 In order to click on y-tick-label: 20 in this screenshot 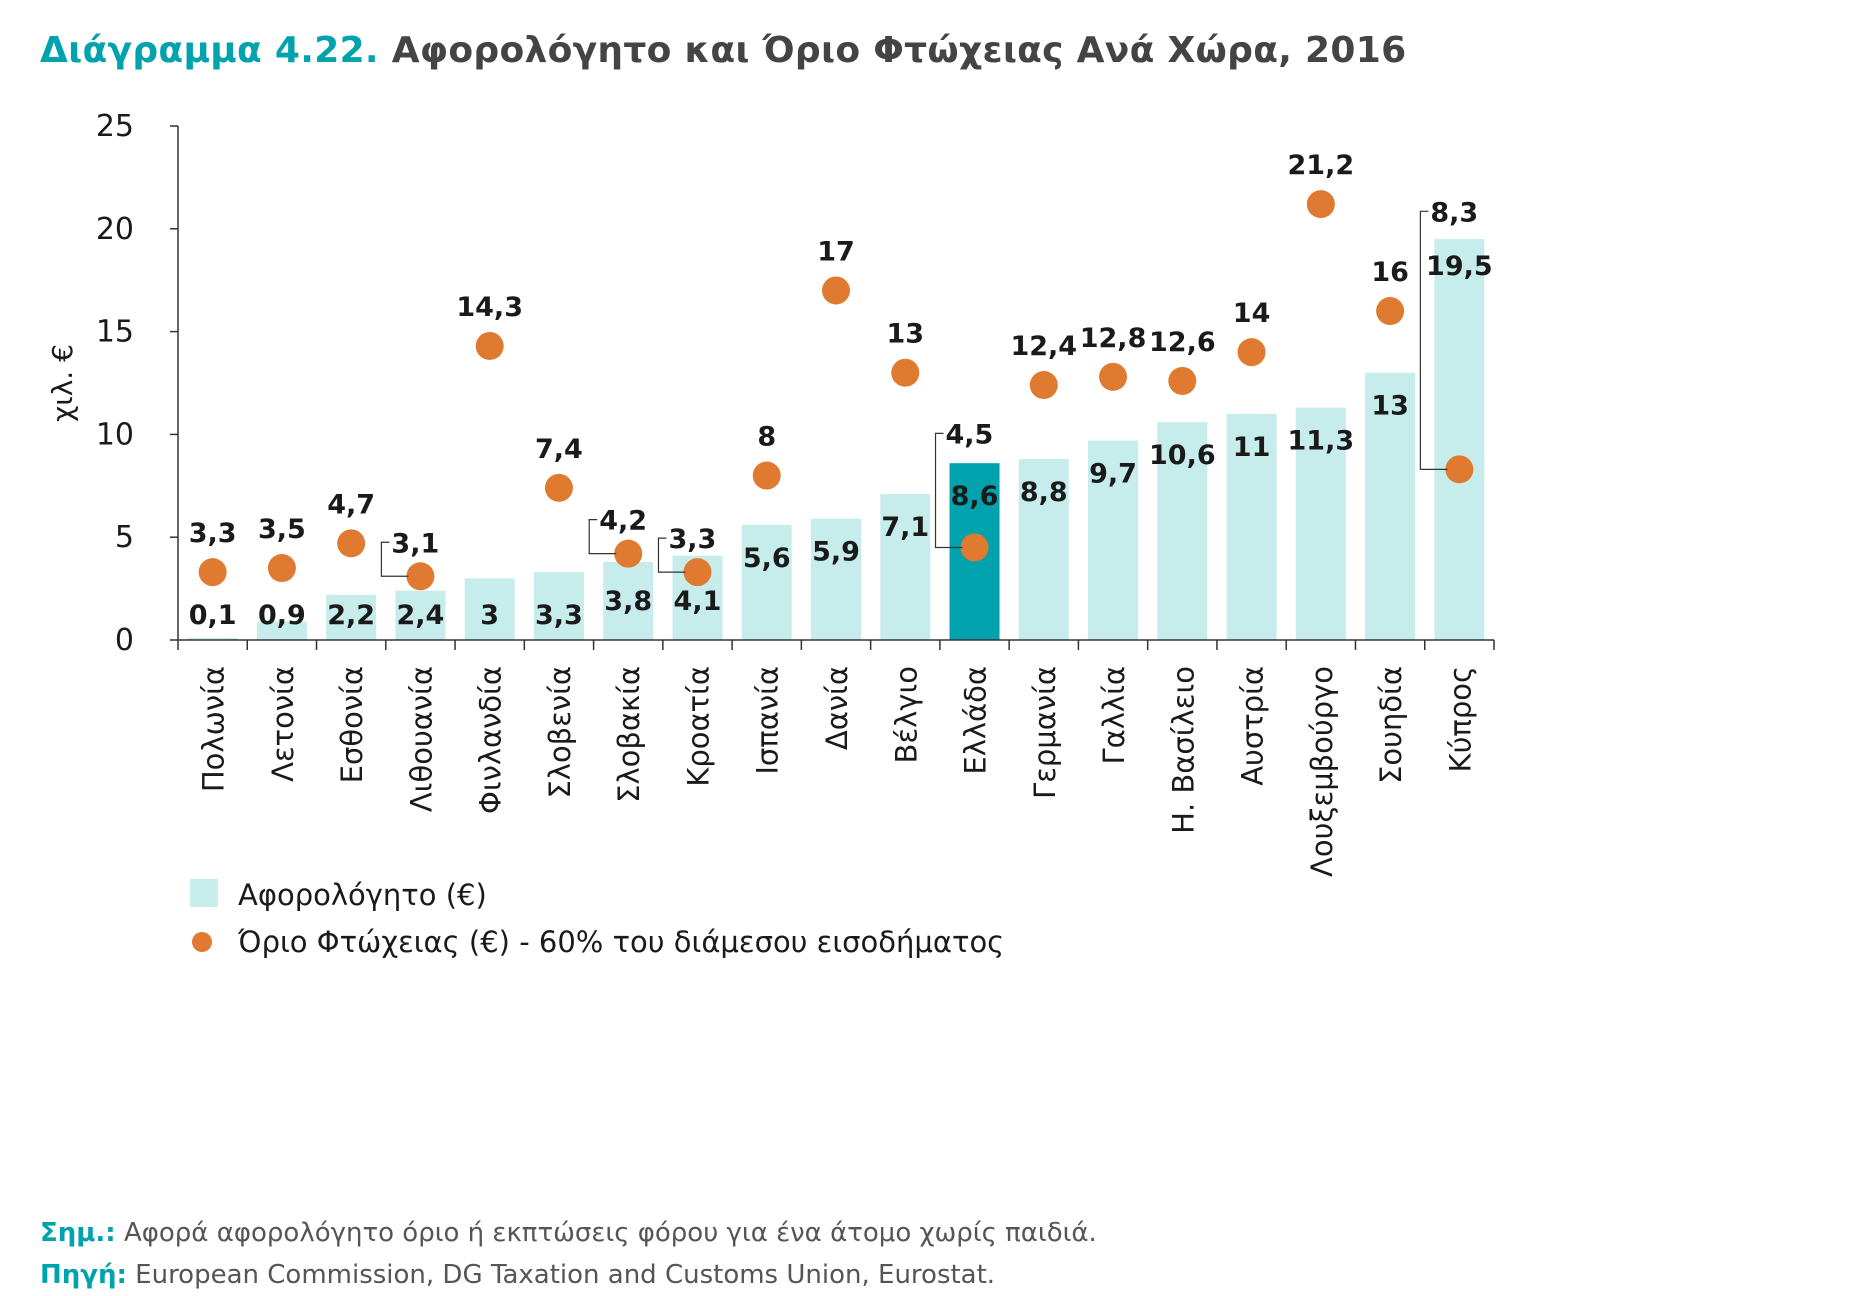, I will do `click(115, 229)`.